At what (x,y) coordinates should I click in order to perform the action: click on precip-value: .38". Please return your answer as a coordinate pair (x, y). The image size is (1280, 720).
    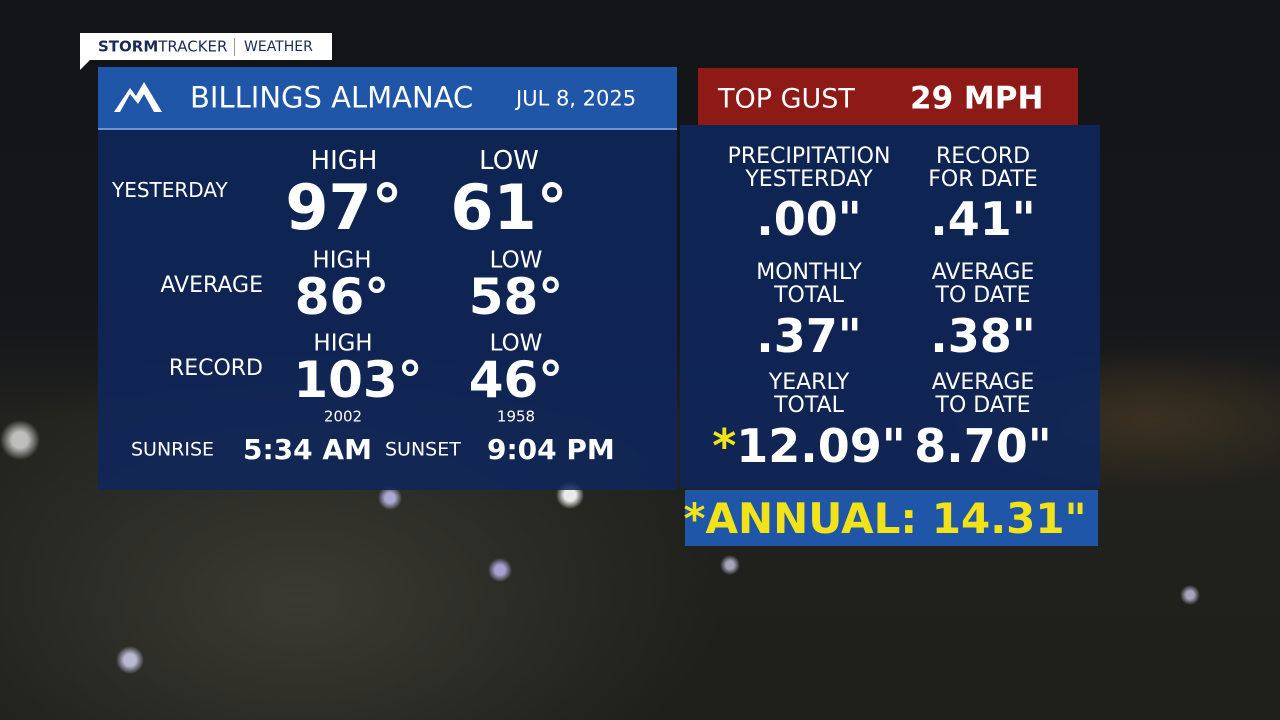
    Looking at the image, I should click on (982, 336).